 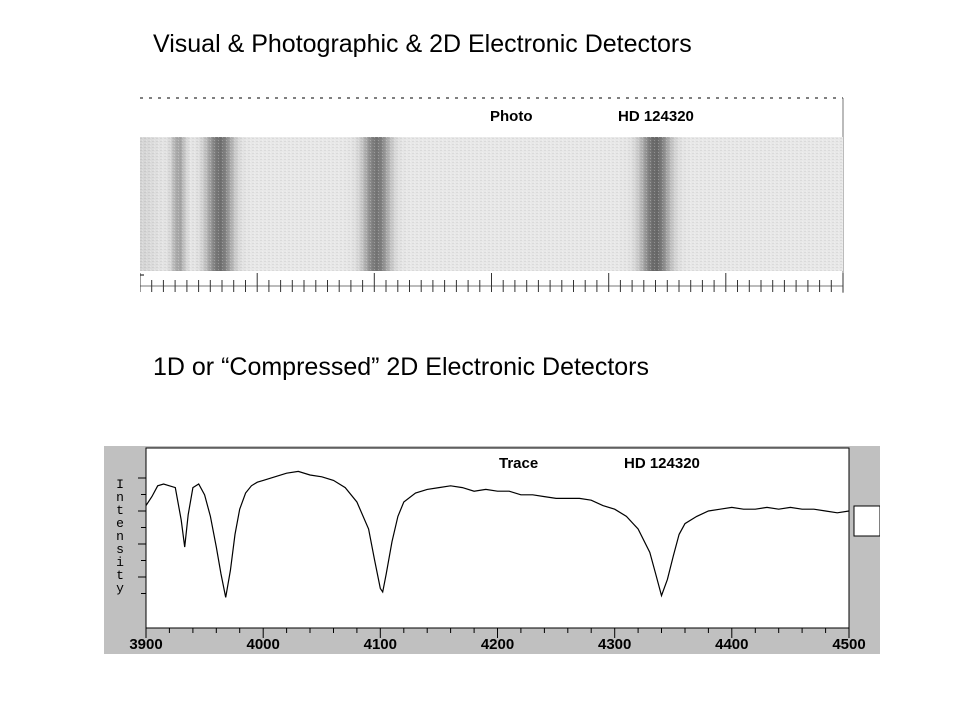 I want to click on y-axis-ticks, so click(x=142, y=535).